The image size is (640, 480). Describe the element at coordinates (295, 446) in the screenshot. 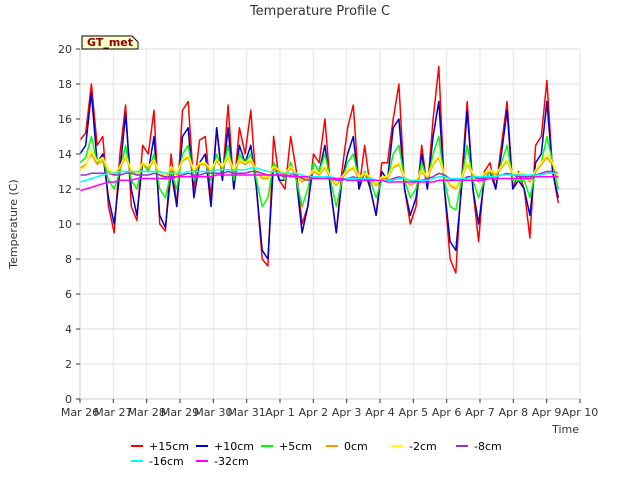

I see `legend-label: +5cm` at that location.